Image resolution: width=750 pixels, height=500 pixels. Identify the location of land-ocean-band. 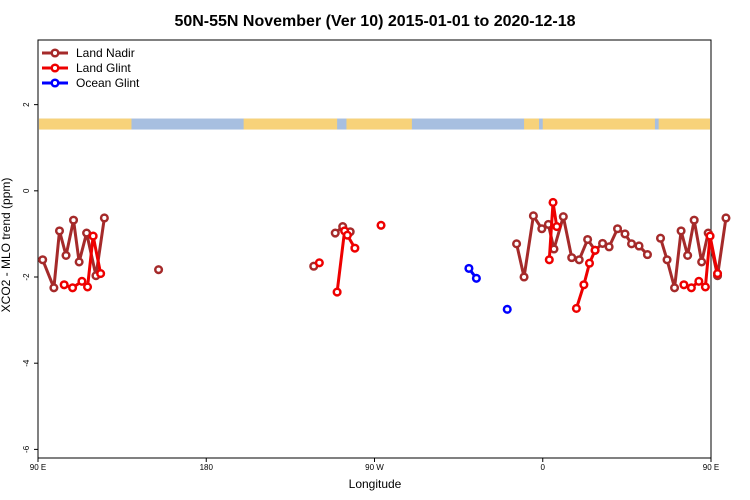
(374, 124).